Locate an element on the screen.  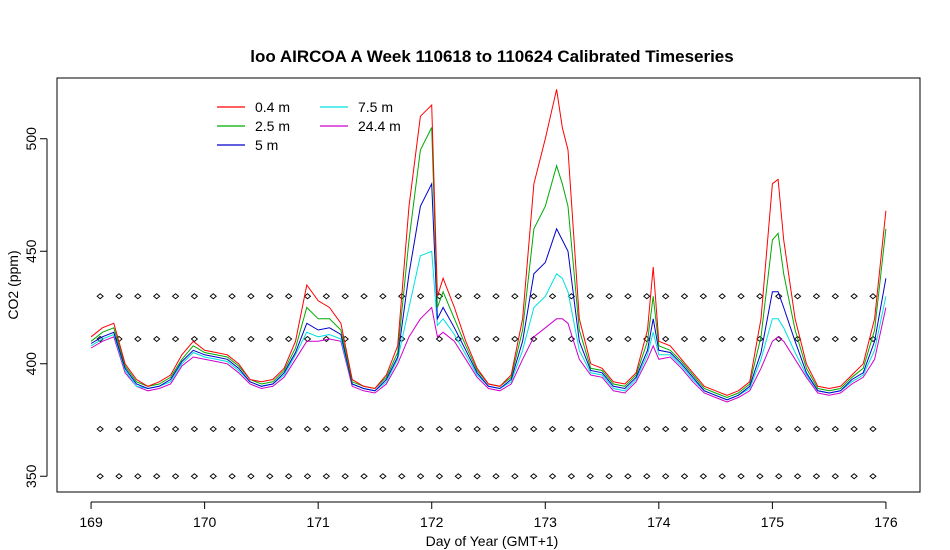
x-tick-label: 170 is located at coordinates (205, 522).